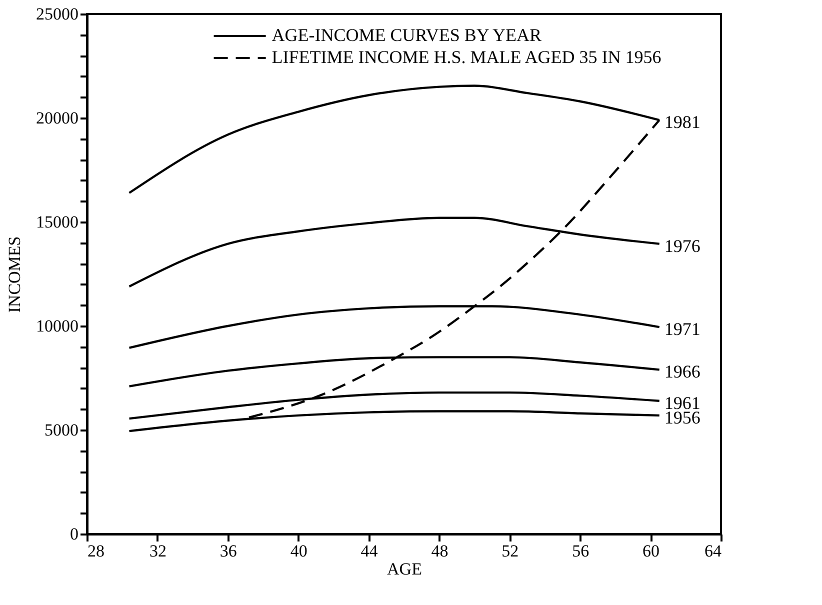  Describe the element at coordinates (228, 551) in the screenshot. I see `x-tick-label: 36` at that location.